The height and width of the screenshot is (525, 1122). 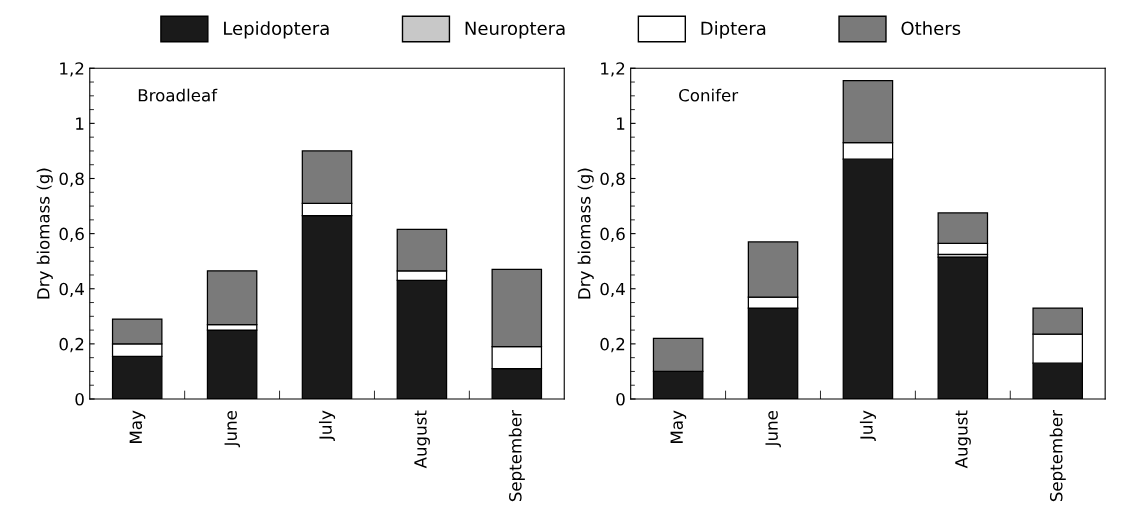 I want to click on legend-label: Diptera, so click(x=733, y=30).